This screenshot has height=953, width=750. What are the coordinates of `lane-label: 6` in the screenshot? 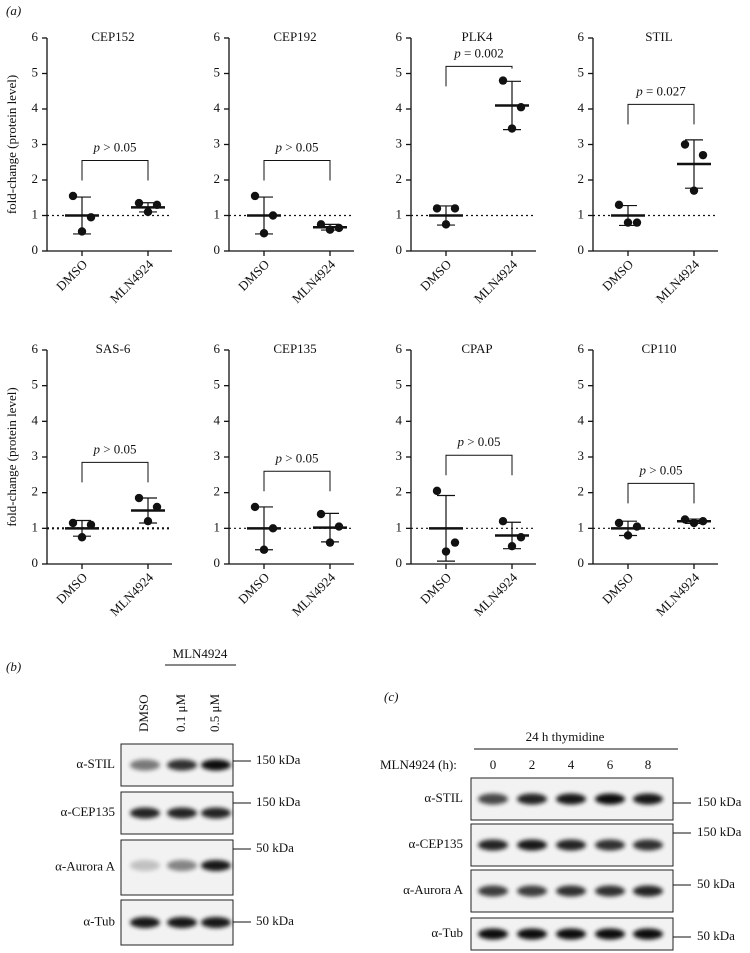 It's located at (610, 764).